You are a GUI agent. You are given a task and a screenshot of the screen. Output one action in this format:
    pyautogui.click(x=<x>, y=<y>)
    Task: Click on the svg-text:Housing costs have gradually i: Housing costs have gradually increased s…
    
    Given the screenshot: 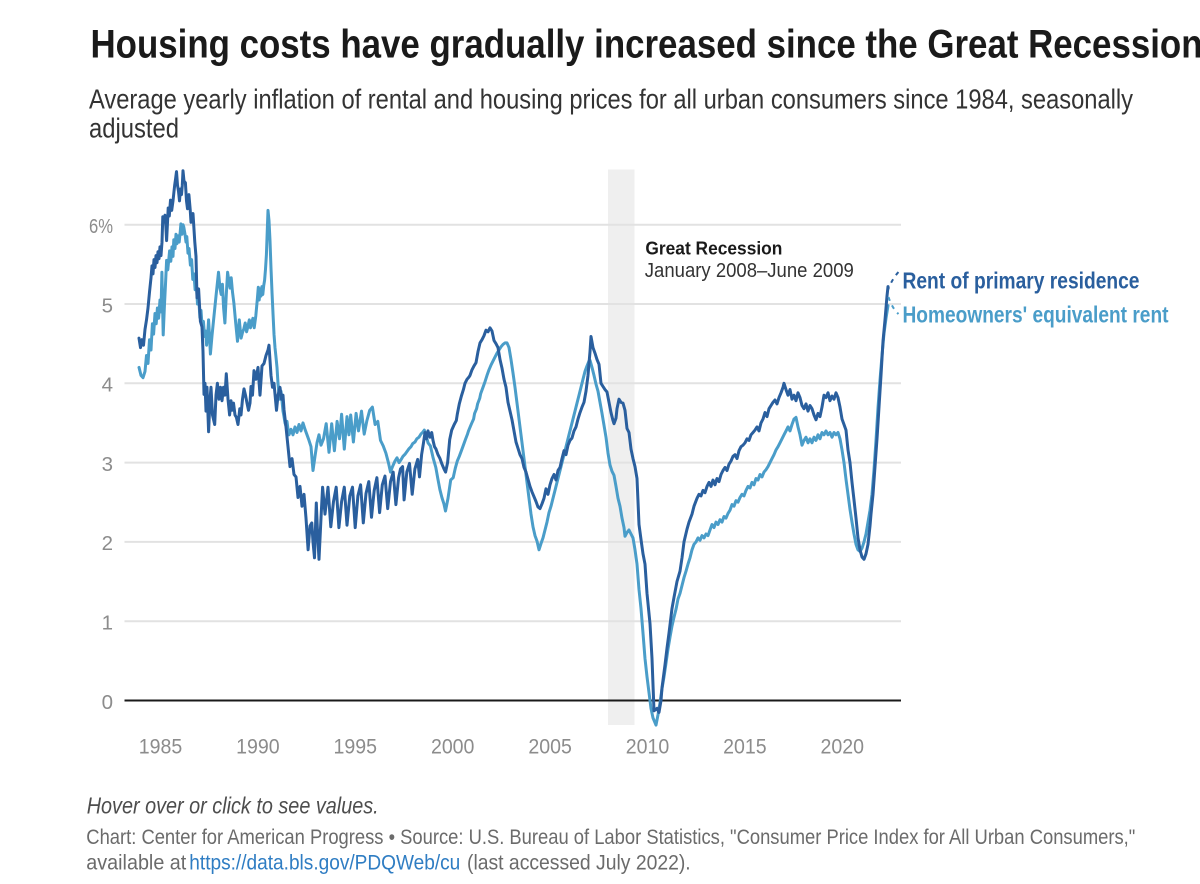 What is the action you would take?
    pyautogui.click(x=645, y=45)
    